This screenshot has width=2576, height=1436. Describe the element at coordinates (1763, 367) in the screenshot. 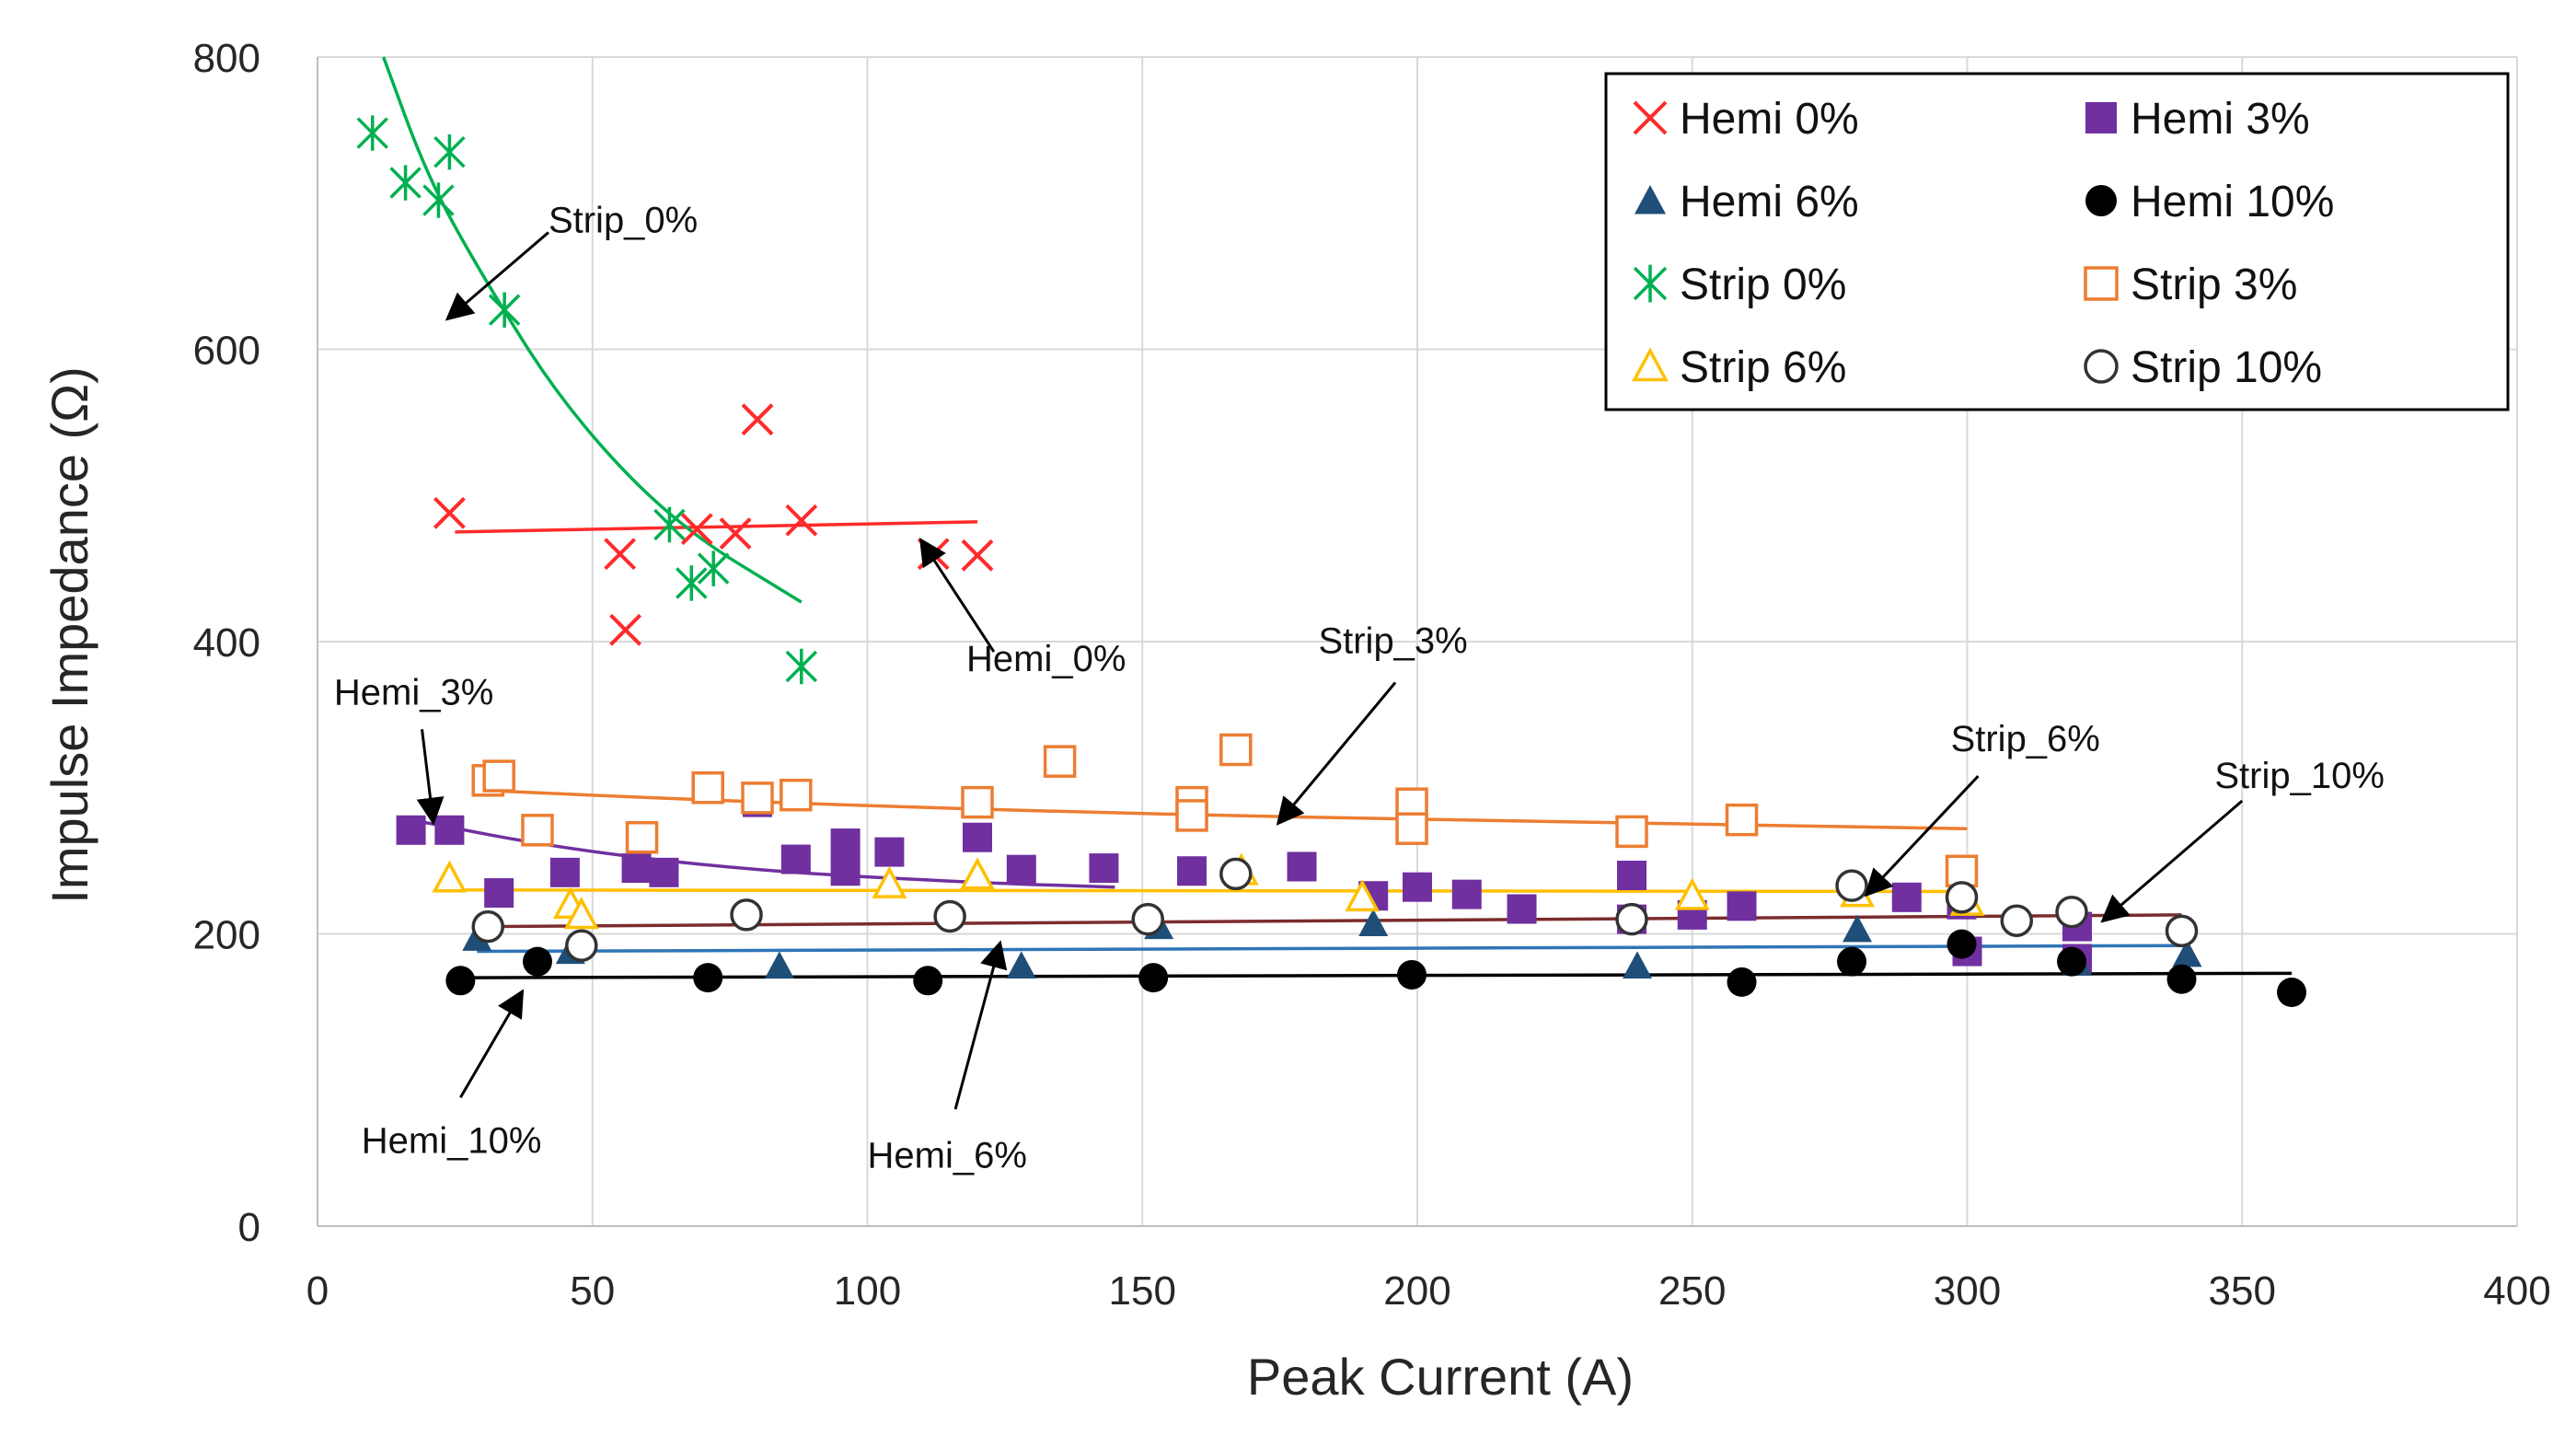

I see `legend-label: Strip 6%` at that location.